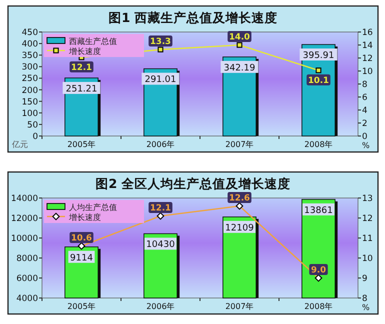  Describe the element at coordinates (365, 137) in the screenshot. I see `y2-tick-label: 0` at that location.